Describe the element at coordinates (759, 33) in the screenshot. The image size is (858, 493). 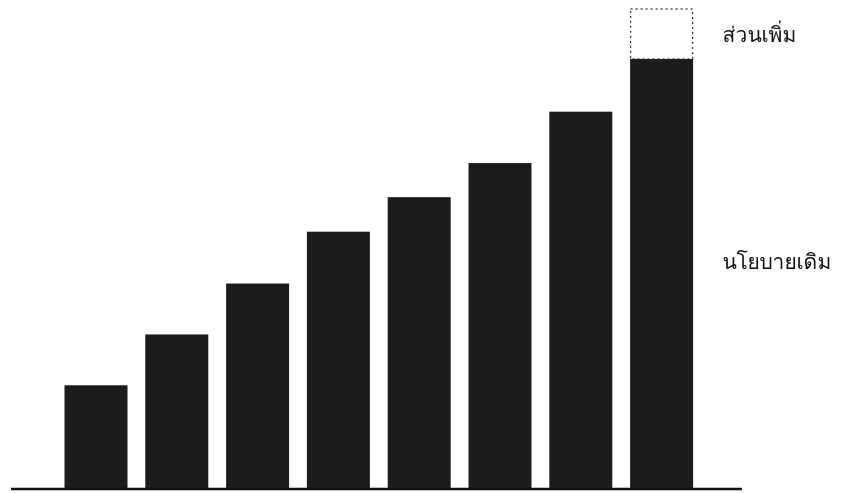
I see `series-label: ส่วนเพิ่ม` at that location.